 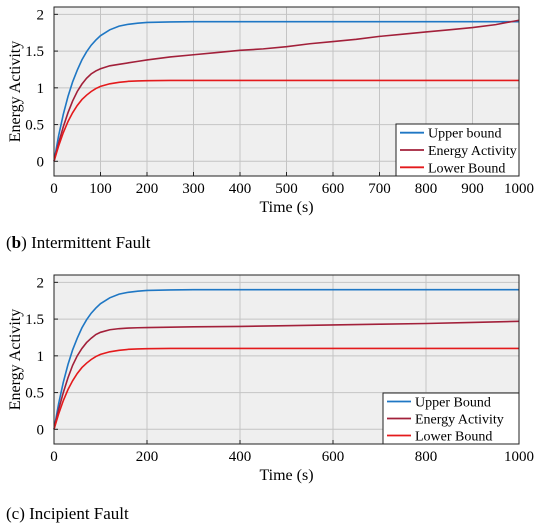 What do you see at coordinates (193, 189) in the screenshot?
I see `x-tick-label: 300` at bounding box center [193, 189].